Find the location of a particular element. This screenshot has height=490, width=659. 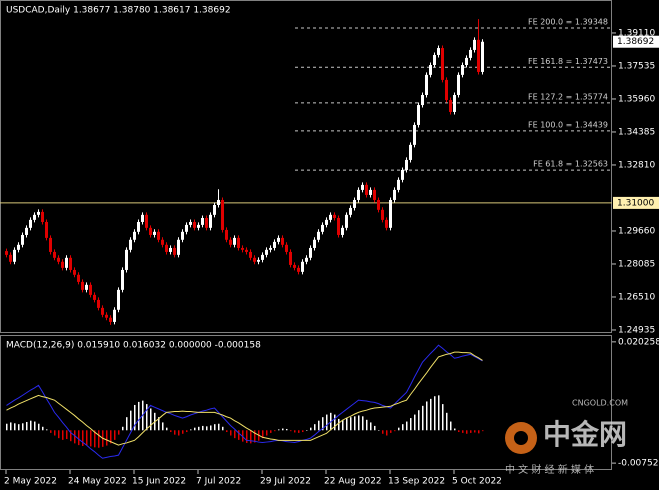

x-tick-label: 5 Oct 2022 is located at coordinates (477, 482).